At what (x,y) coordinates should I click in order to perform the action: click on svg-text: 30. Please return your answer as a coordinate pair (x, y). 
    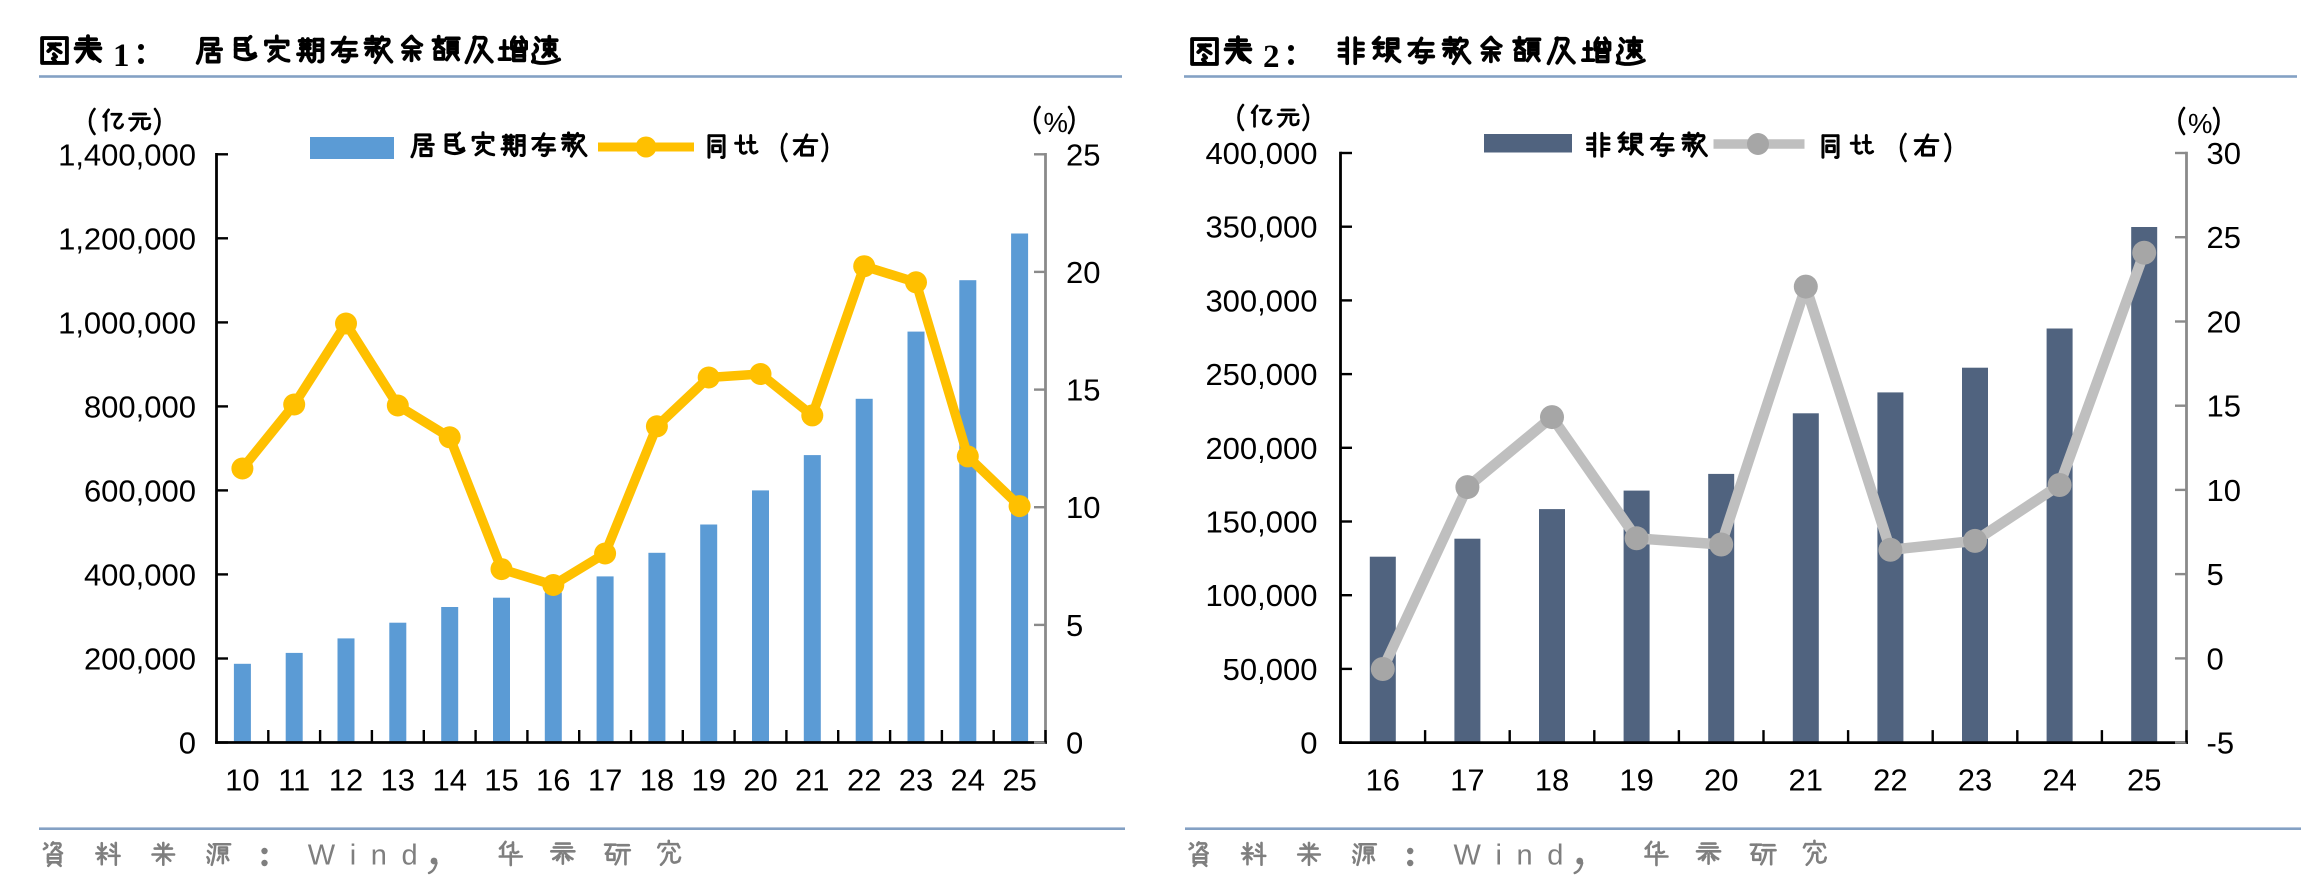
    Looking at the image, I should click on (2224, 153).